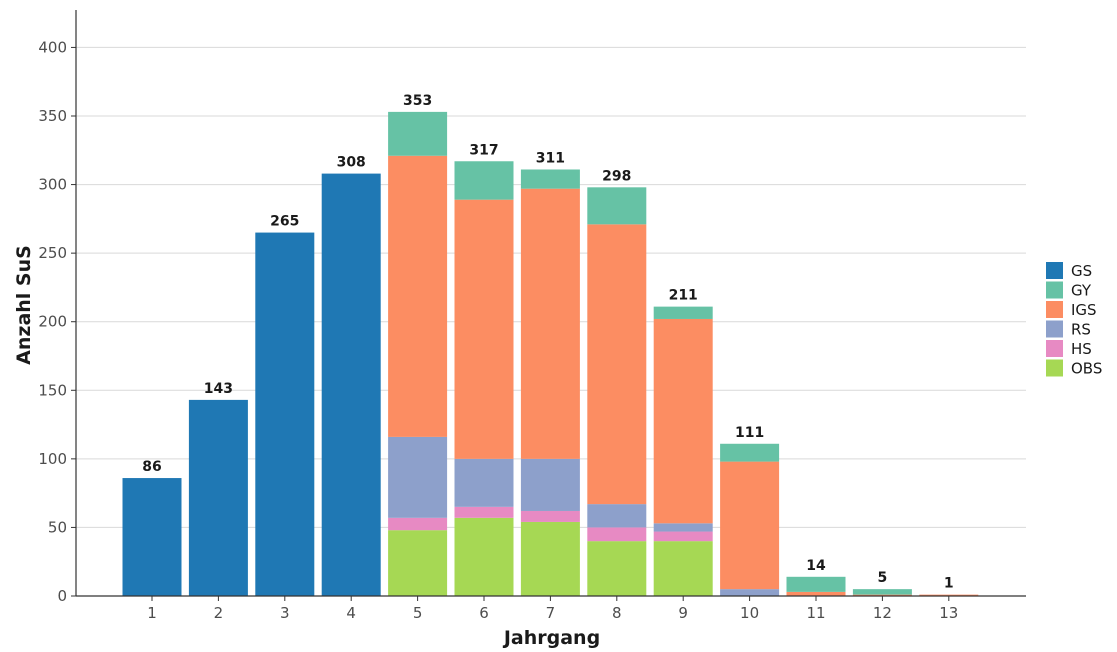 The width and height of the screenshot is (1117, 652). Describe the element at coordinates (1054, 329) in the screenshot. I see `legend-swatch-rs` at that location.